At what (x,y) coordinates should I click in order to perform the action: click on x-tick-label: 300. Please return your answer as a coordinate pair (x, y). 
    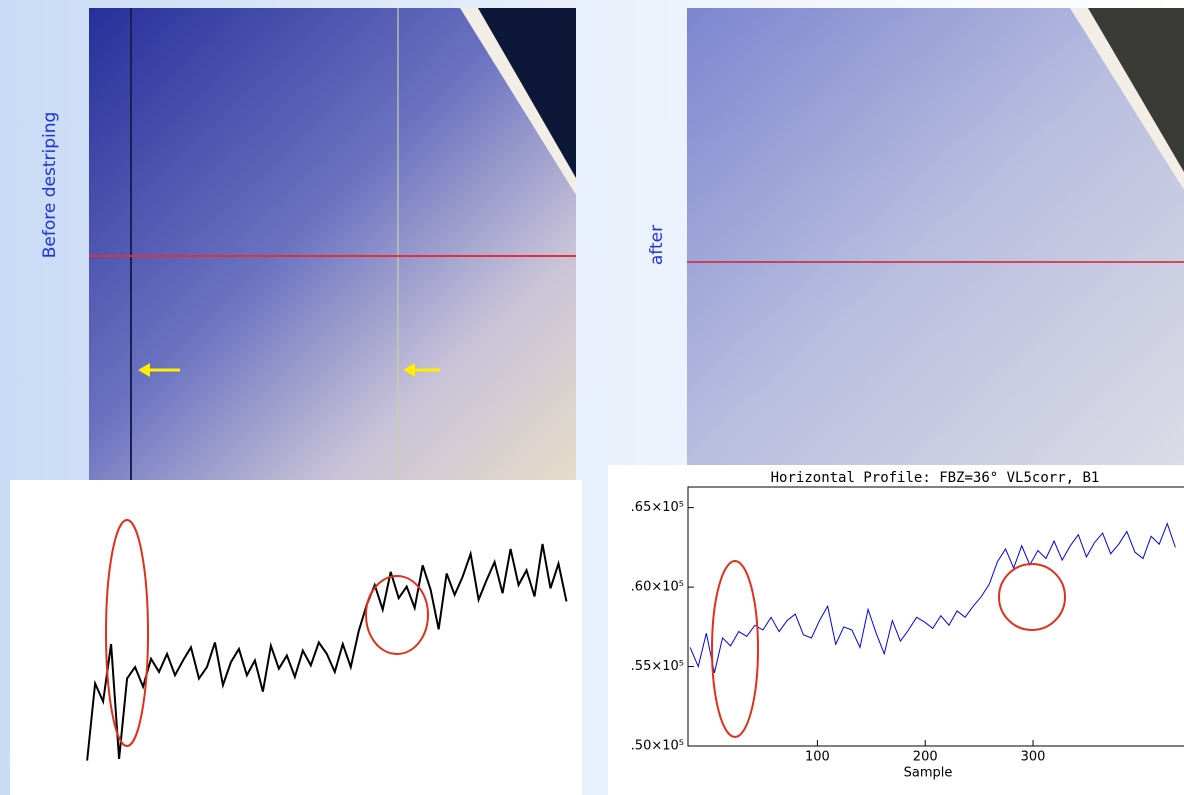
    Looking at the image, I should click on (1033, 757).